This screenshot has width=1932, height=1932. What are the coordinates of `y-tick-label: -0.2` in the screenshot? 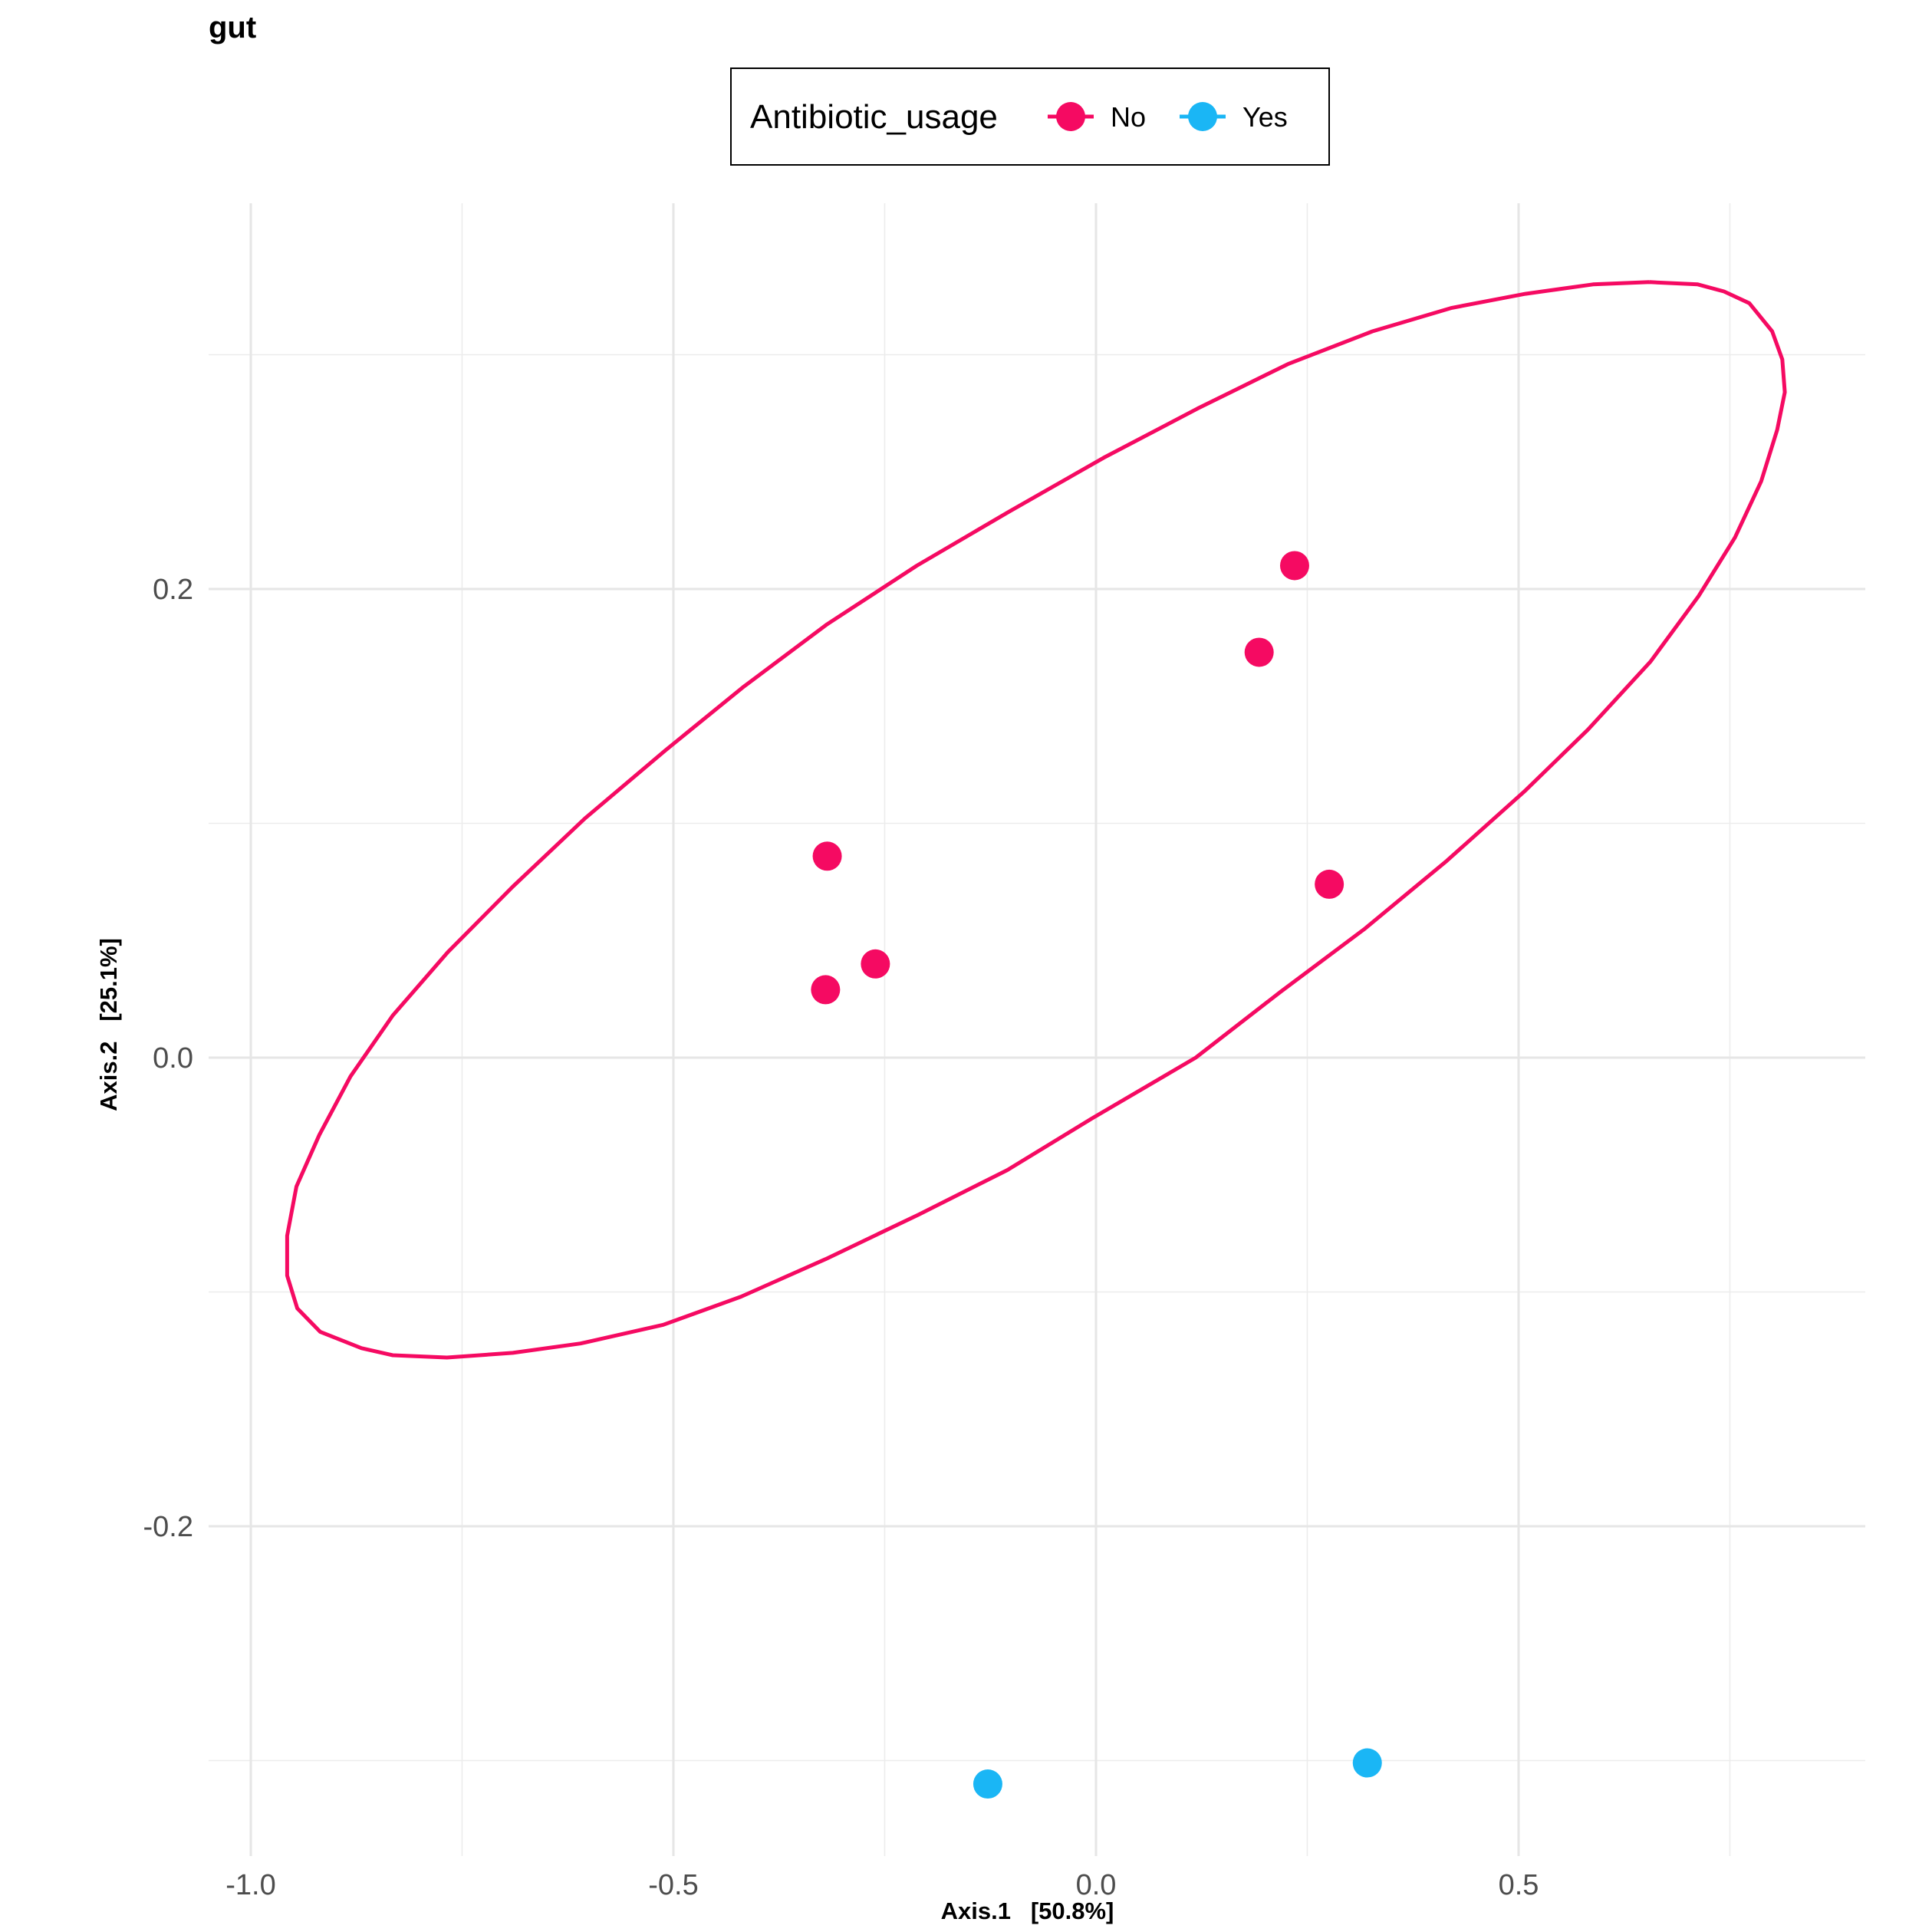 It's located at (168, 1527).